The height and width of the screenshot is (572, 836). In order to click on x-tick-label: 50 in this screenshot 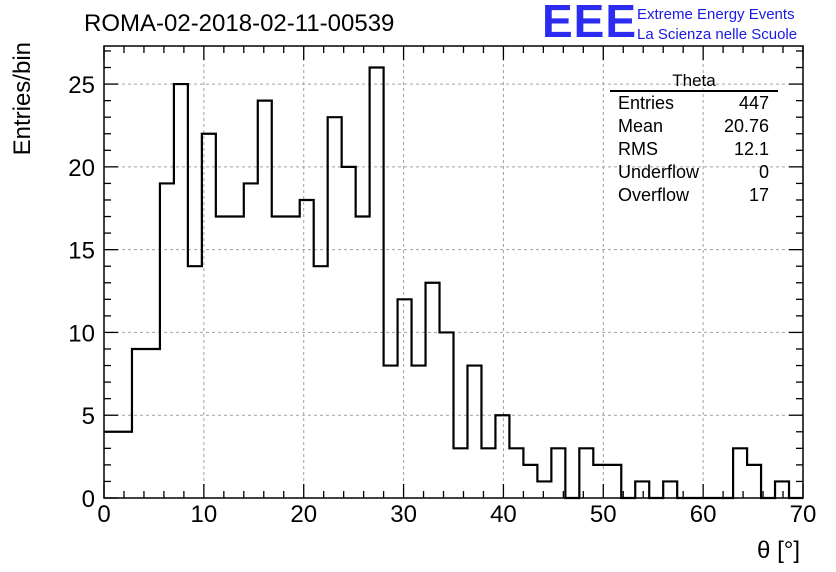, I will do `click(603, 514)`.